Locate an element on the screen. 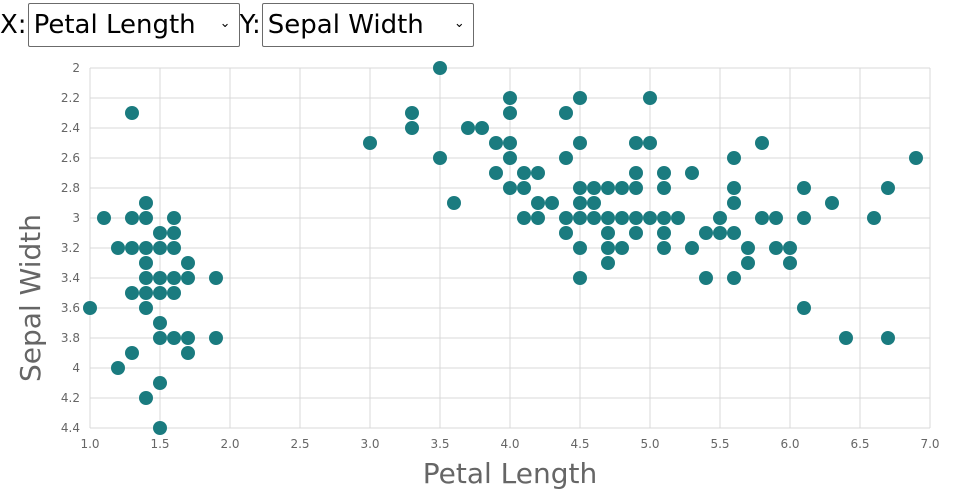  y-tick-label: 2.6 is located at coordinates (70, 158).